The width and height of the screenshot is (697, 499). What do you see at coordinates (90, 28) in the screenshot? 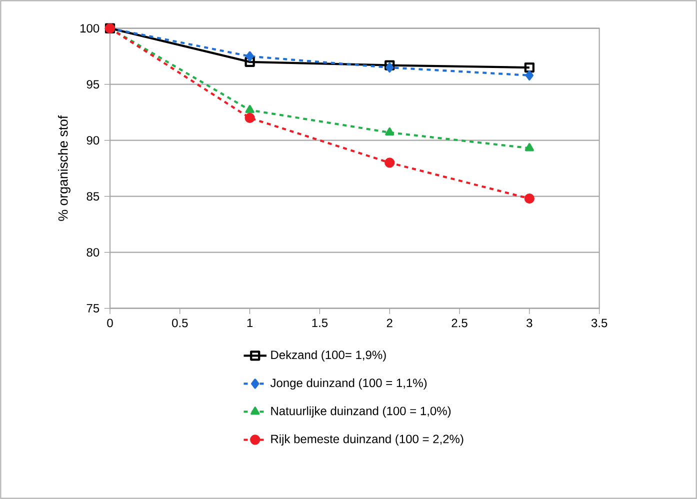
I see `y-tick-label: 100` at bounding box center [90, 28].